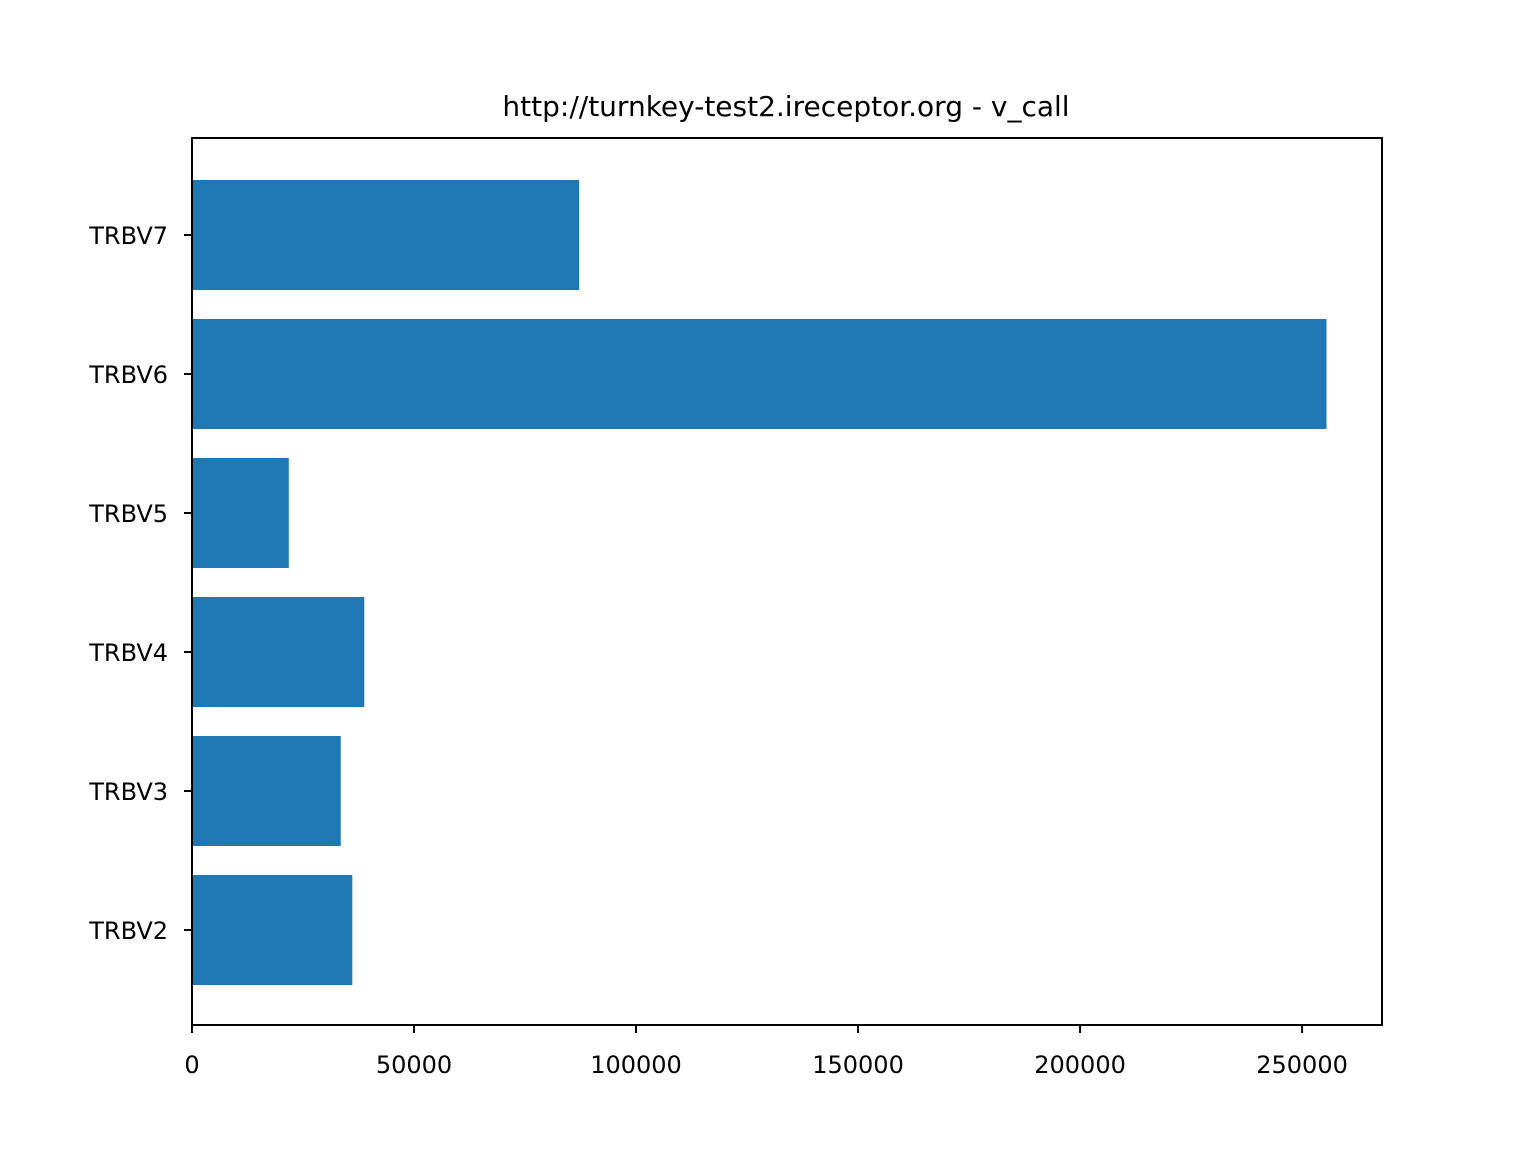  What do you see at coordinates (858, 1065) in the screenshot?
I see `x-tick-label-150000: 150000` at bounding box center [858, 1065].